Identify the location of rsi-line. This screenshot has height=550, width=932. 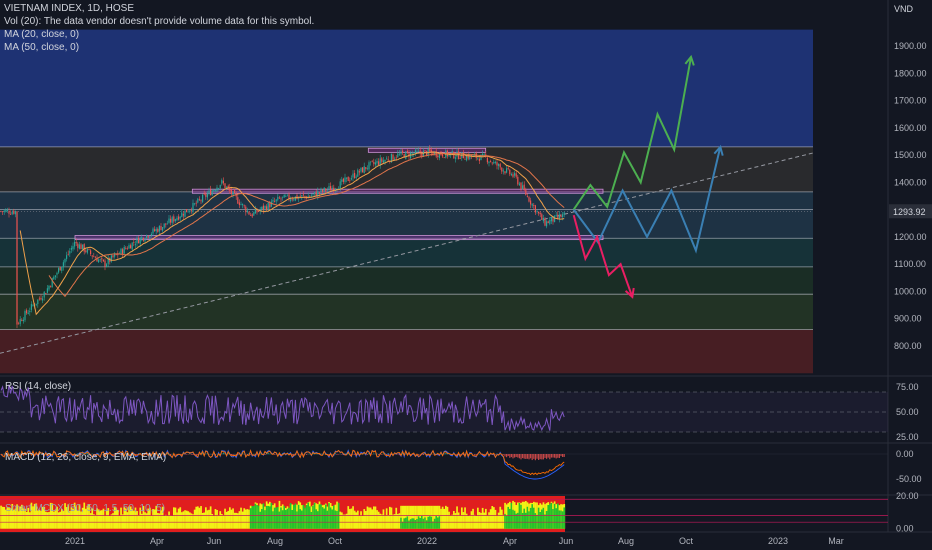
(282, 408).